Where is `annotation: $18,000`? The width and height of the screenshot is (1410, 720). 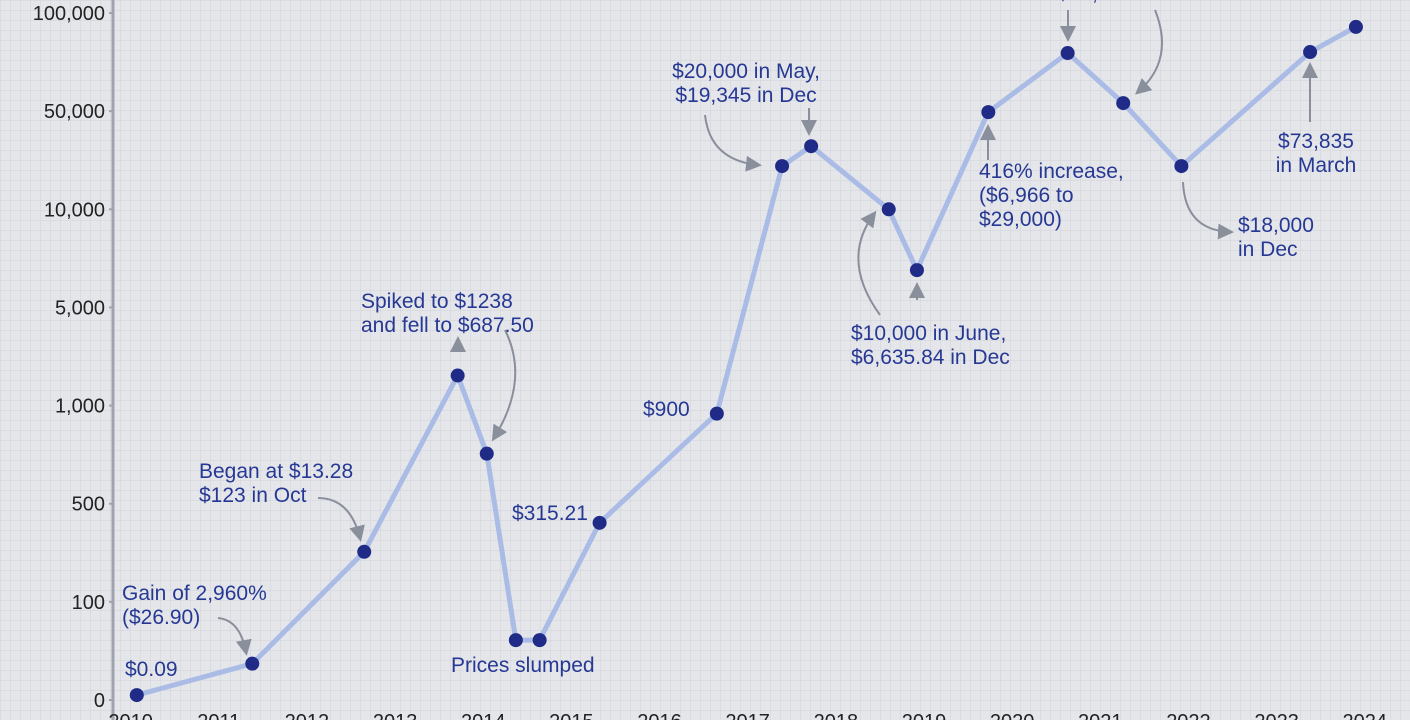
annotation: $18,000 is located at coordinates (1276, 225).